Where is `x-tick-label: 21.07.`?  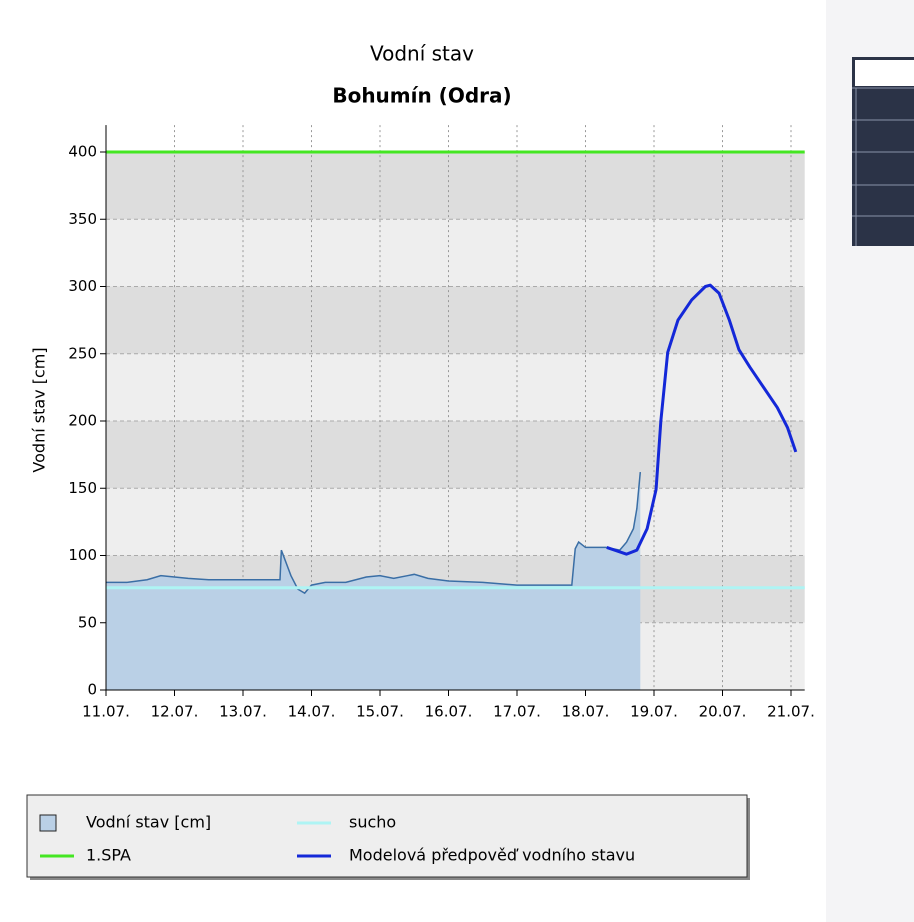
x-tick-label: 21.07. is located at coordinates (791, 712).